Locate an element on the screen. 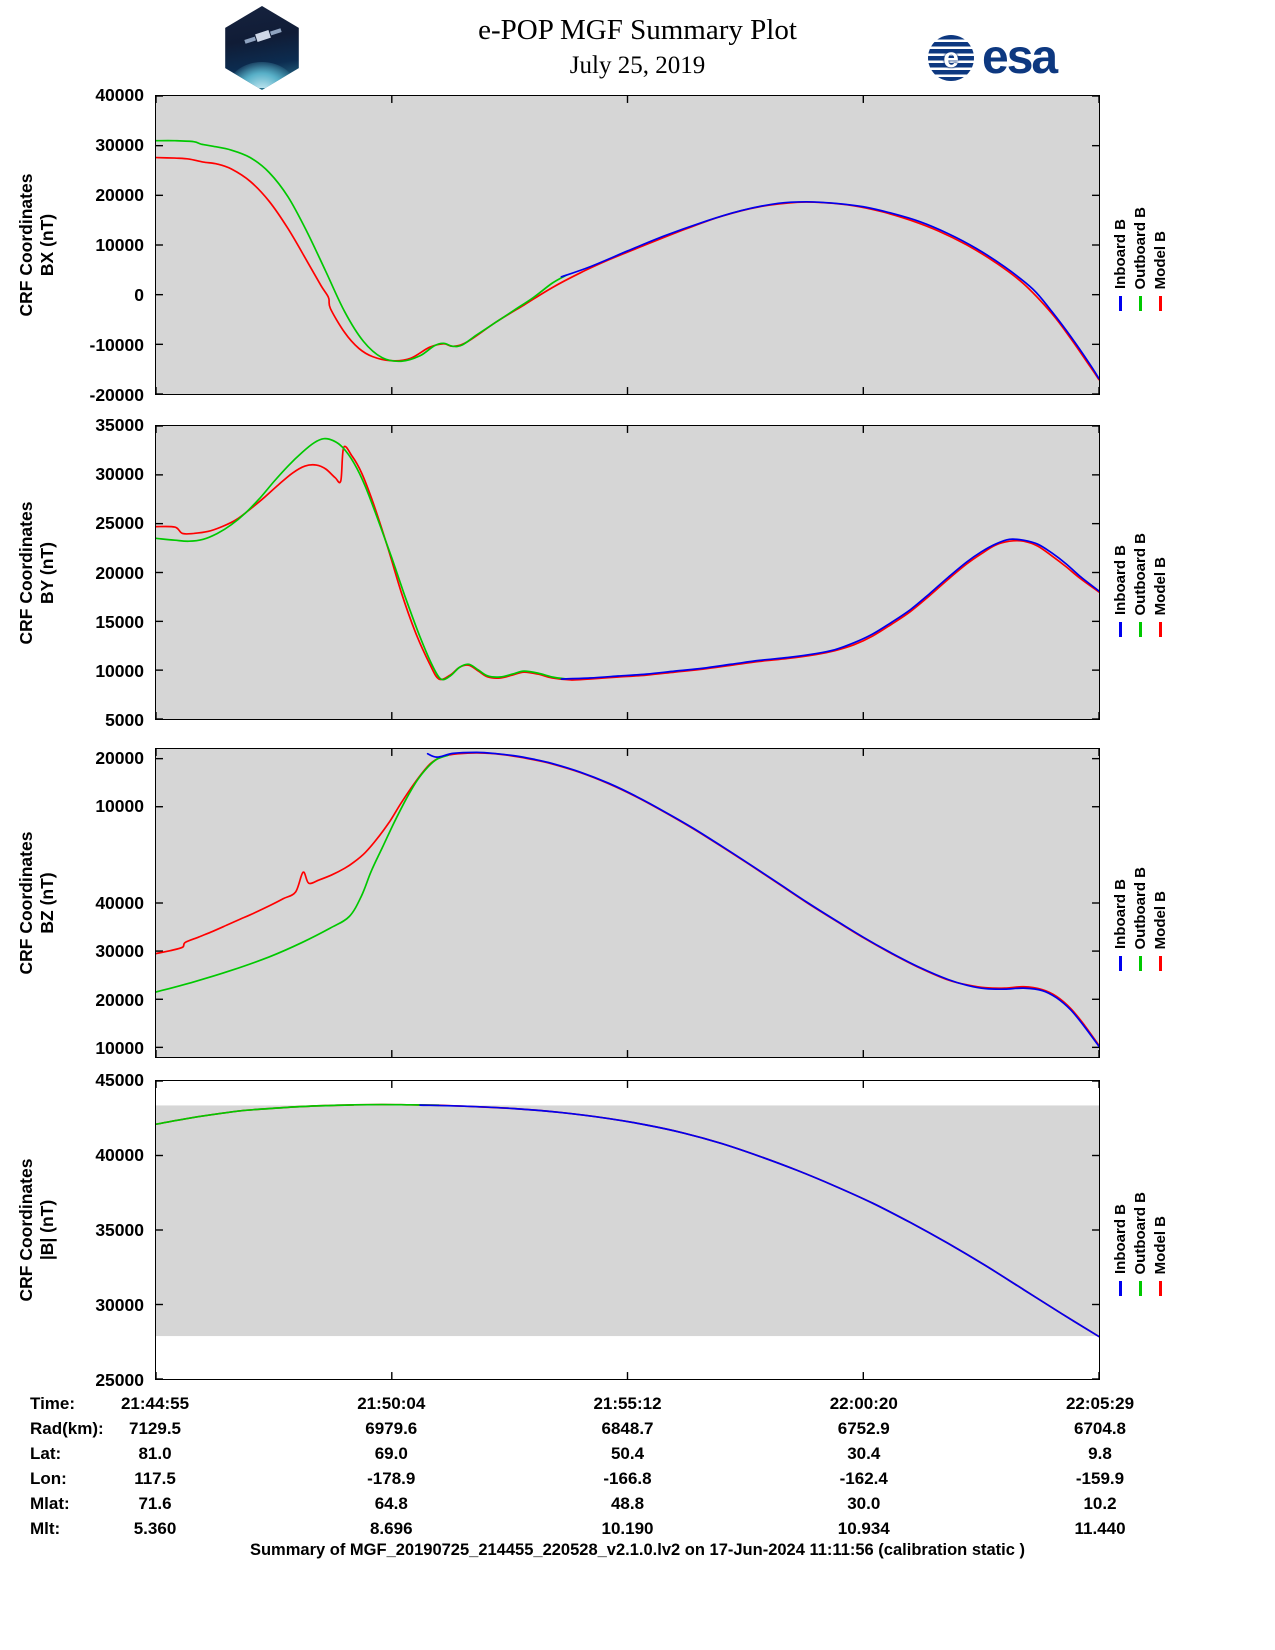  esa-wordmark: esa is located at coordinates (1020, 57).